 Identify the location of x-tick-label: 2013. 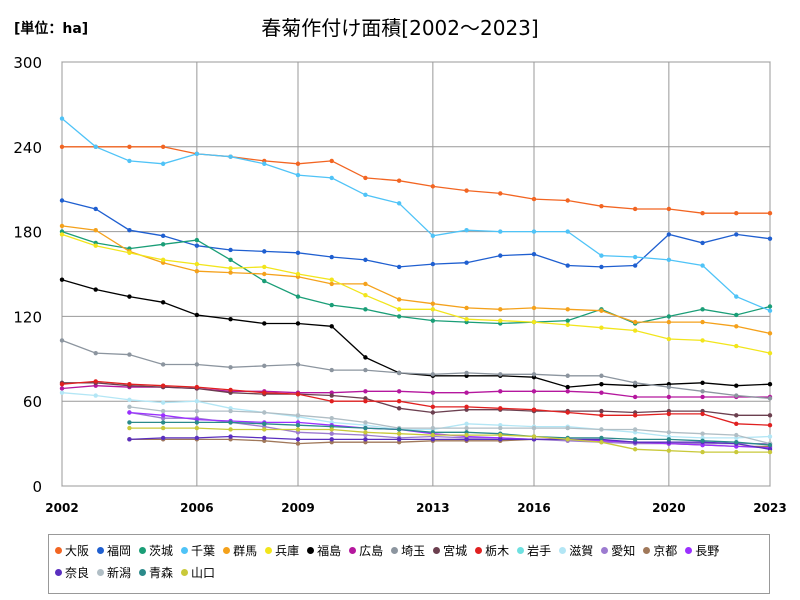
(432, 508).